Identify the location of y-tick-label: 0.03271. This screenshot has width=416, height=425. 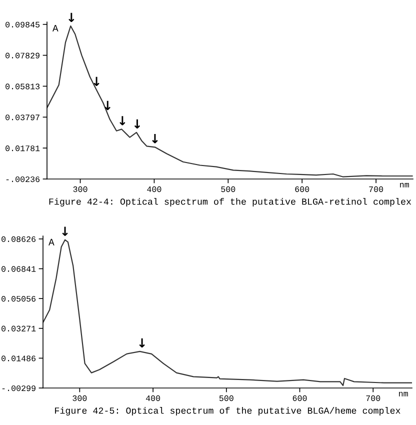
(19, 329).